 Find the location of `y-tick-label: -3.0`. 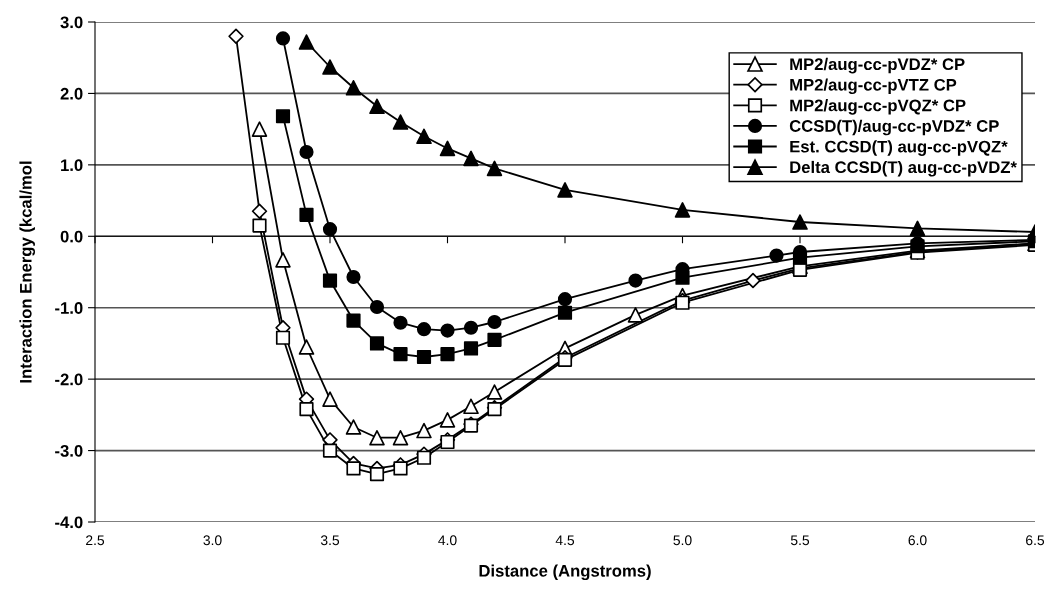

y-tick-label: -3.0 is located at coordinates (69, 450).